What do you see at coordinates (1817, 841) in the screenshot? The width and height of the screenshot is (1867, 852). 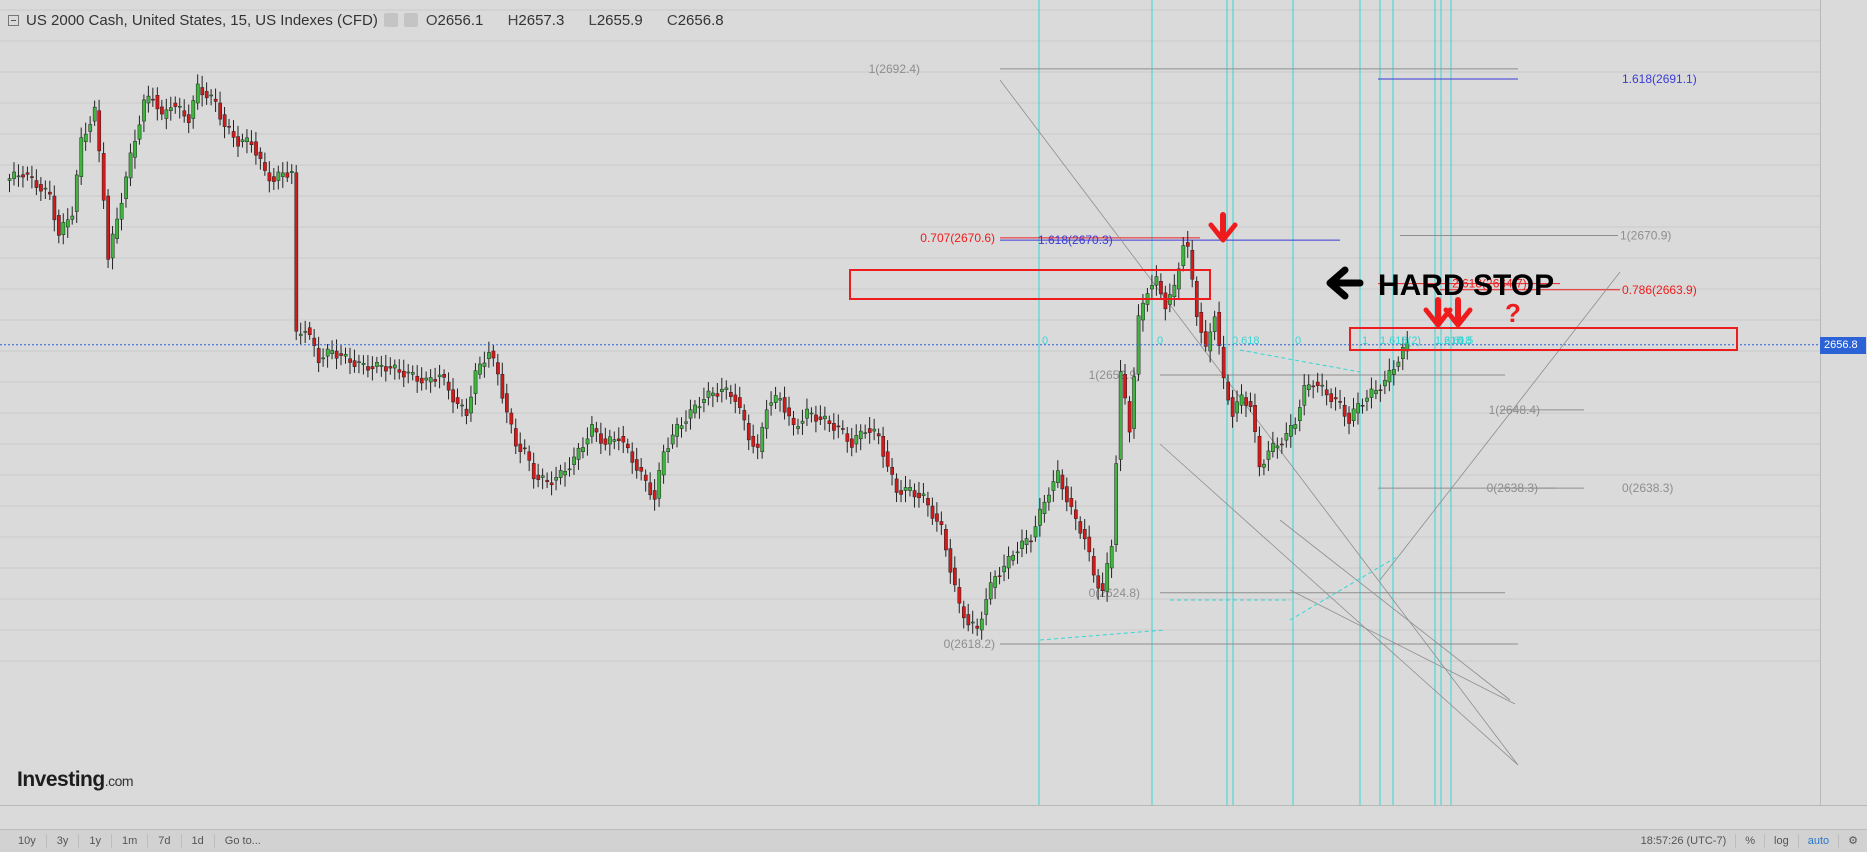 I see `auto-toggle: auto` at bounding box center [1817, 841].